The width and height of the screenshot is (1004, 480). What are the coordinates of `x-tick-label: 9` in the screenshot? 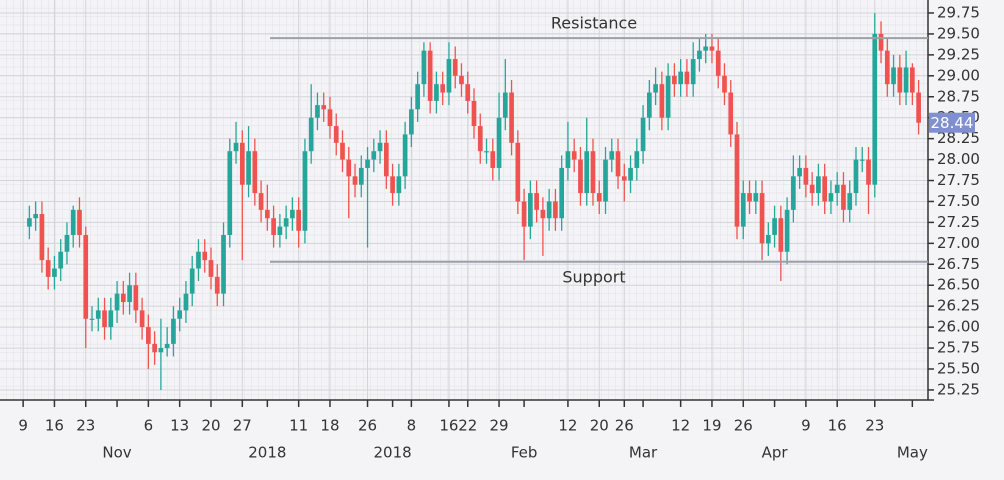 It's located at (806, 426).